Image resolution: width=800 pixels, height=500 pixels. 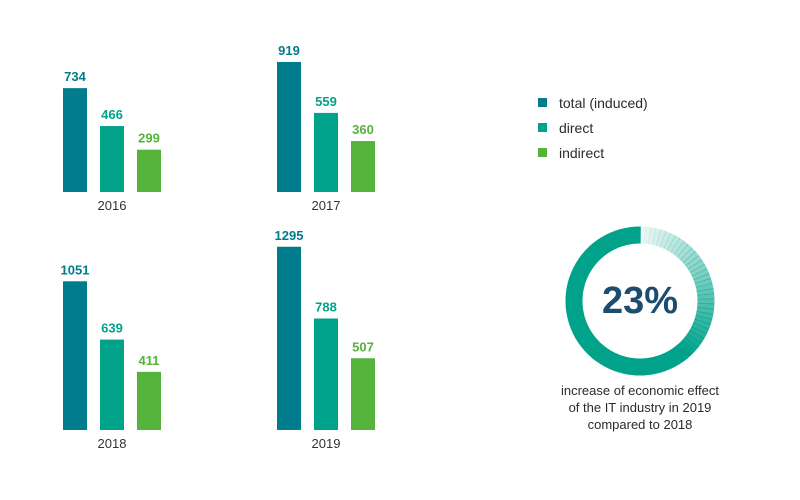 I want to click on bar-2019-direct, so click(x=326, y=374).